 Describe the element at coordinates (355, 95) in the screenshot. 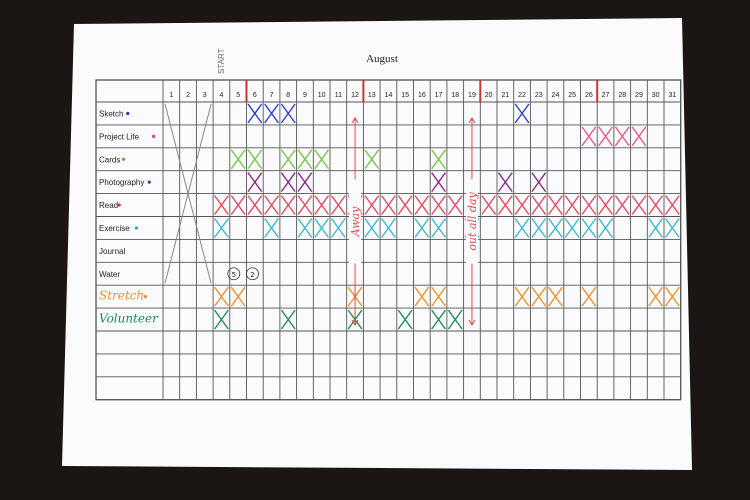

I see `day-header: 12` at that location.